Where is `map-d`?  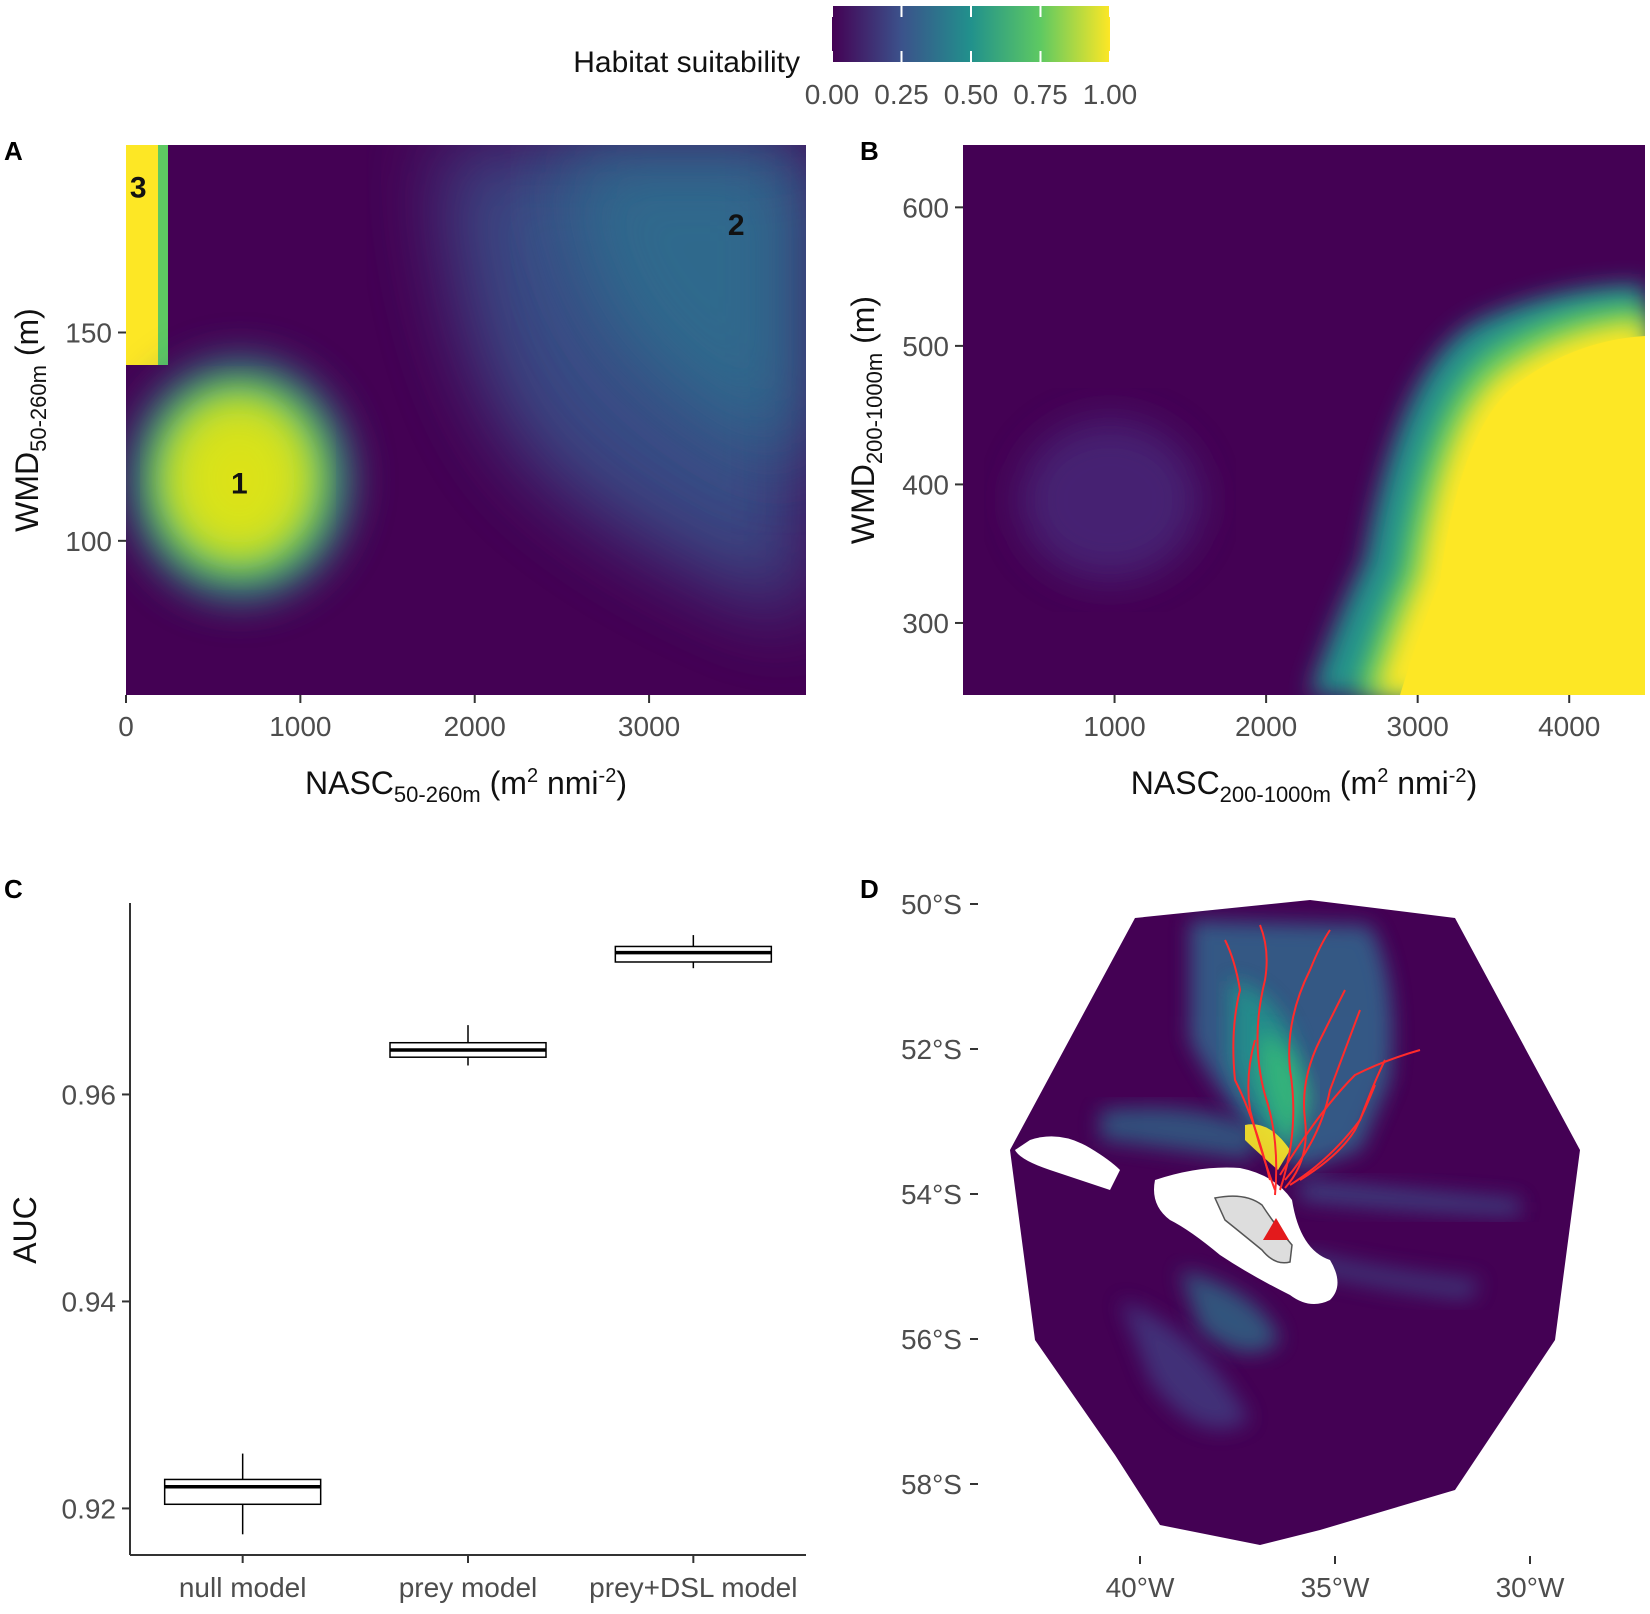
map-d is located at coordinates (1295, 1222).